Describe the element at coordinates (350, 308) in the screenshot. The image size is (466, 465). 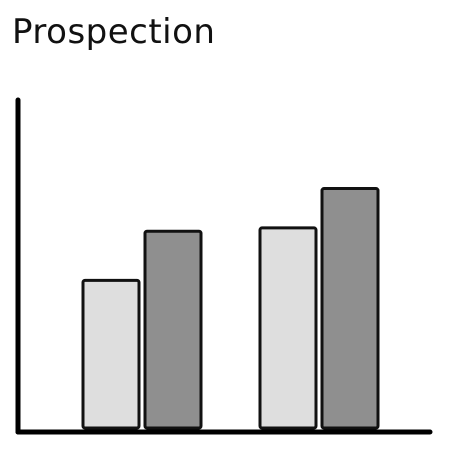
I see `bar-series2-group2` at that location.